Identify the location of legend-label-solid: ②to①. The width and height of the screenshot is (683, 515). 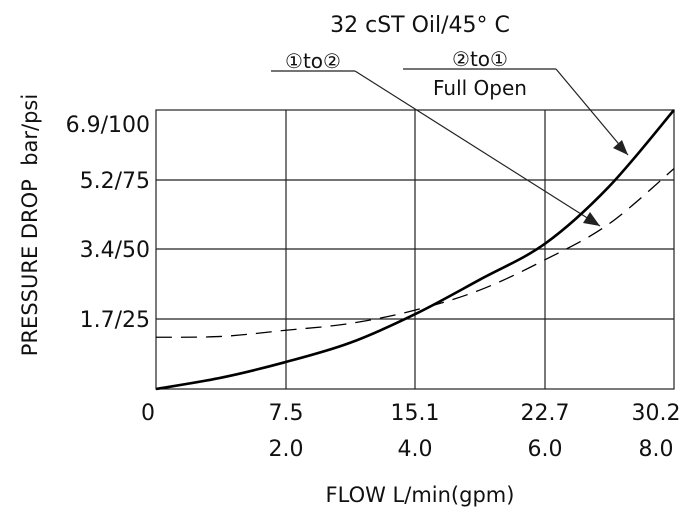
(480, 59).